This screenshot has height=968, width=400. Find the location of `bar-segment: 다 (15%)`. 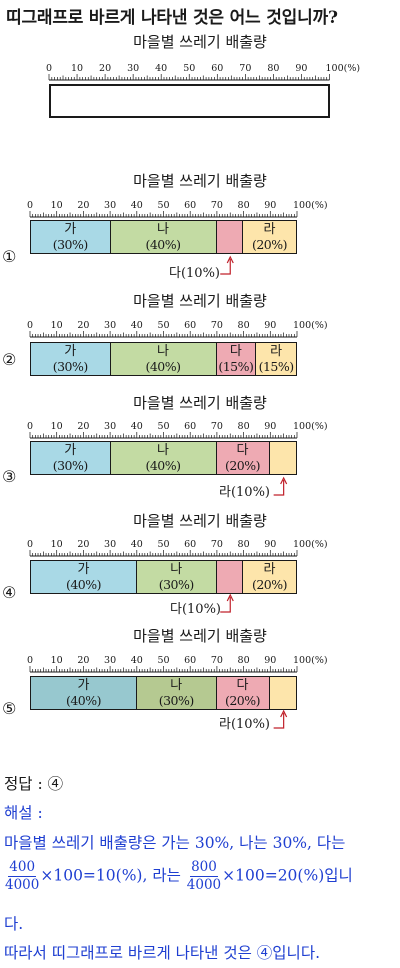

bar-segment: 다 (15%) is located at coordinates (236, 359).